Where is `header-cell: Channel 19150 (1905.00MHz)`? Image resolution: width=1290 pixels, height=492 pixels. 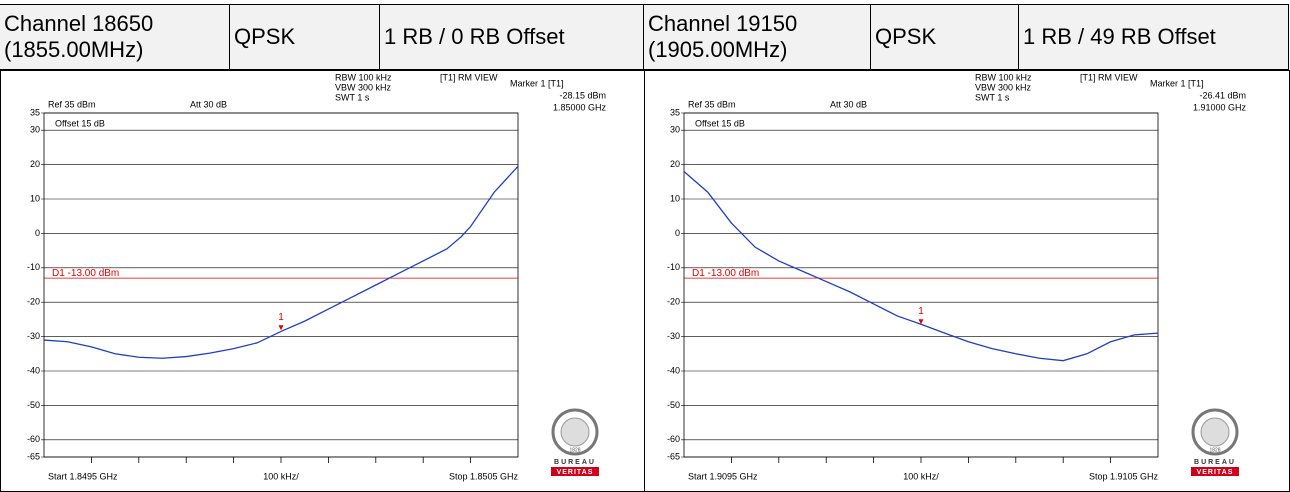 header-cell: Channel 19150 (1905.00MHz) is located at coordinates (757, 37).